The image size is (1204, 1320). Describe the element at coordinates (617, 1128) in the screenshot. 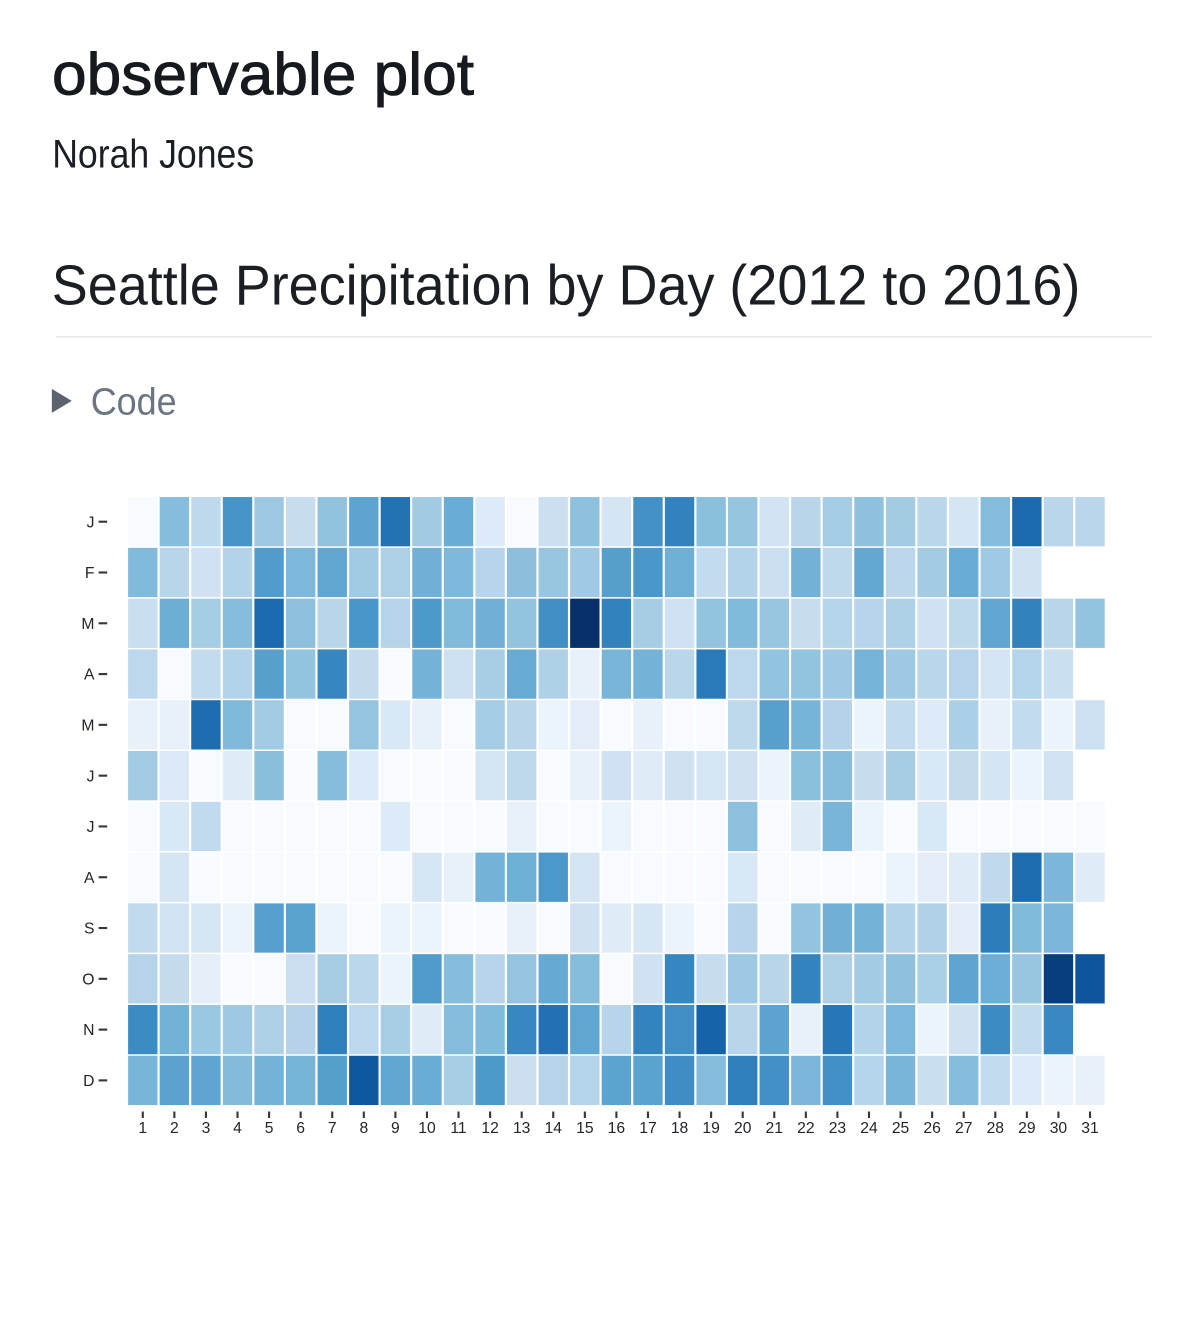

I see `svg-text: 16` at that location.